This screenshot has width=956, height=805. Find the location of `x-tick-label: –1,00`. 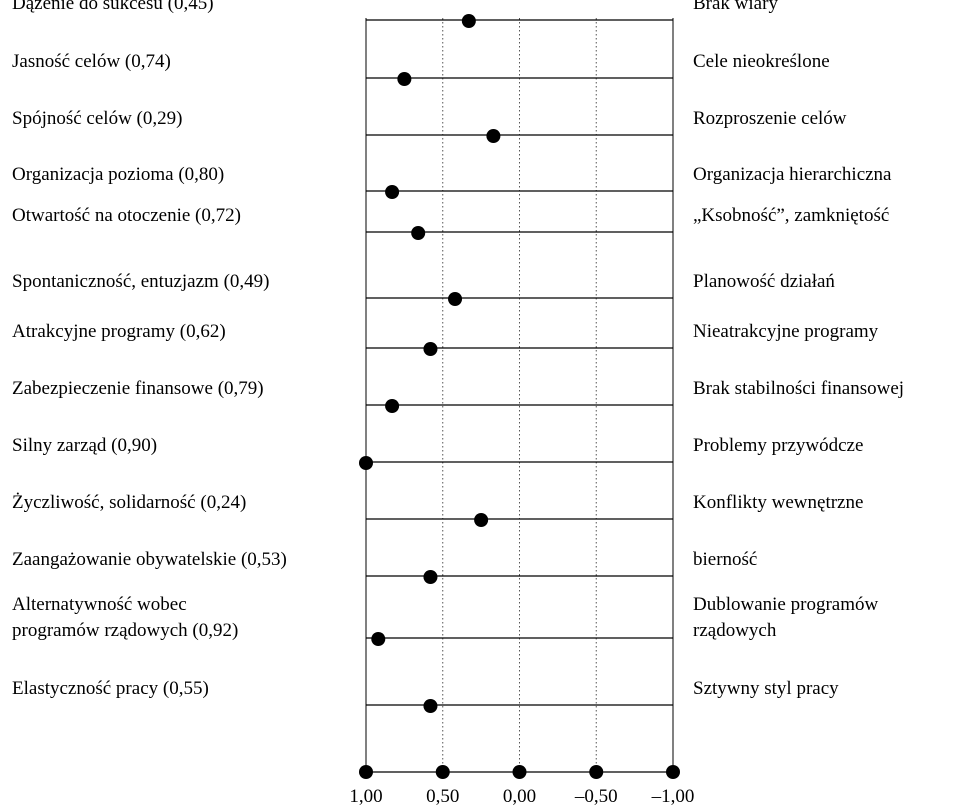

x-tick-label: –1,00 is located at coordinates (673, 795).